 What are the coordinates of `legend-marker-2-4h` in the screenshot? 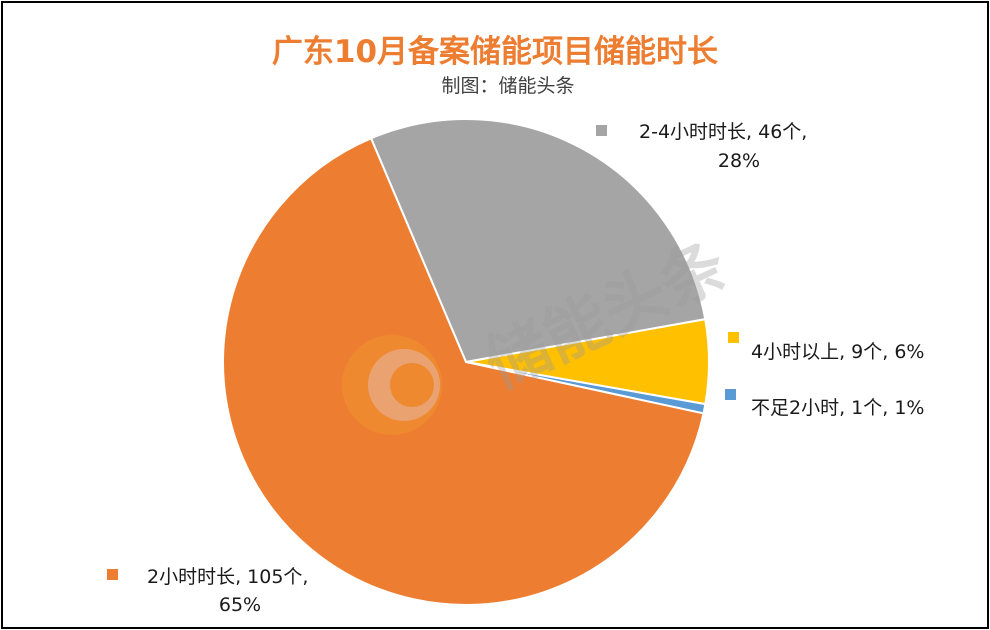 It's located at (601, 130).